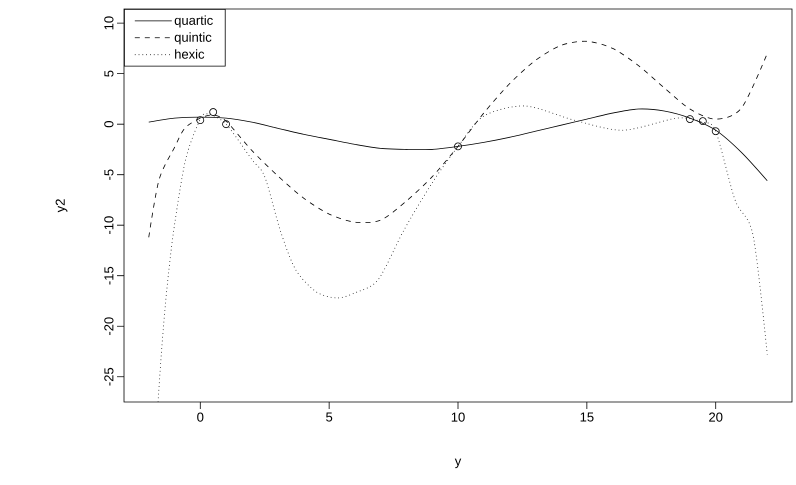 The image size is (796, 485). What do you see at coordinates (329, 417) in the screenshot?
I see `x-tick-label: 5` at bounding box center [329, 417].